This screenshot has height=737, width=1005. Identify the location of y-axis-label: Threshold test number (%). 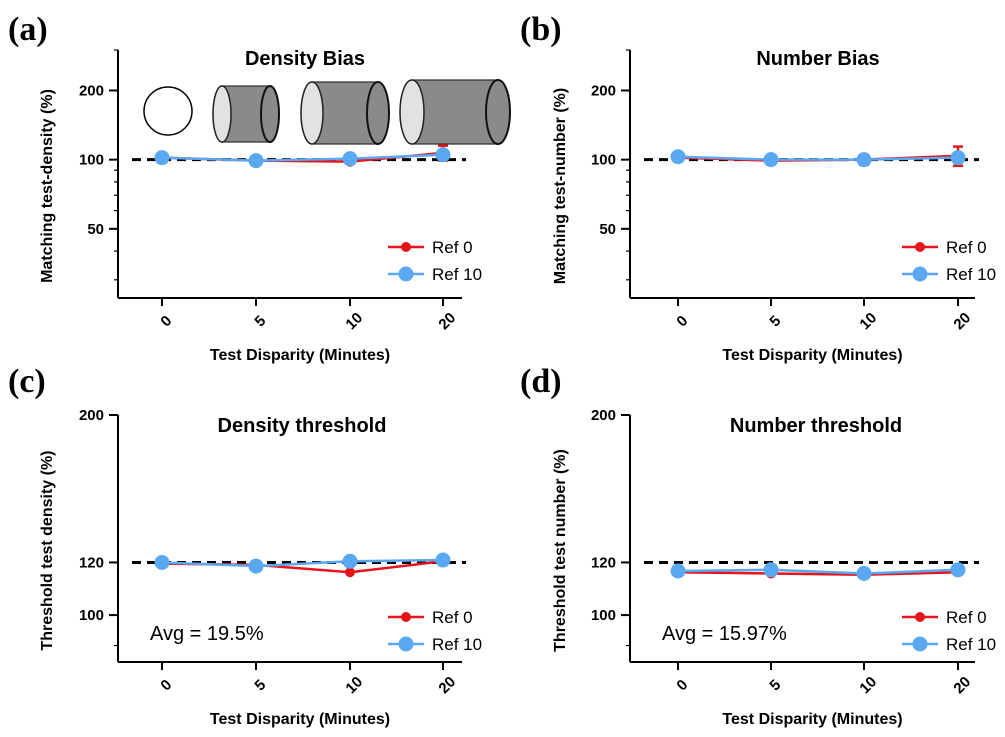
(560, 550).